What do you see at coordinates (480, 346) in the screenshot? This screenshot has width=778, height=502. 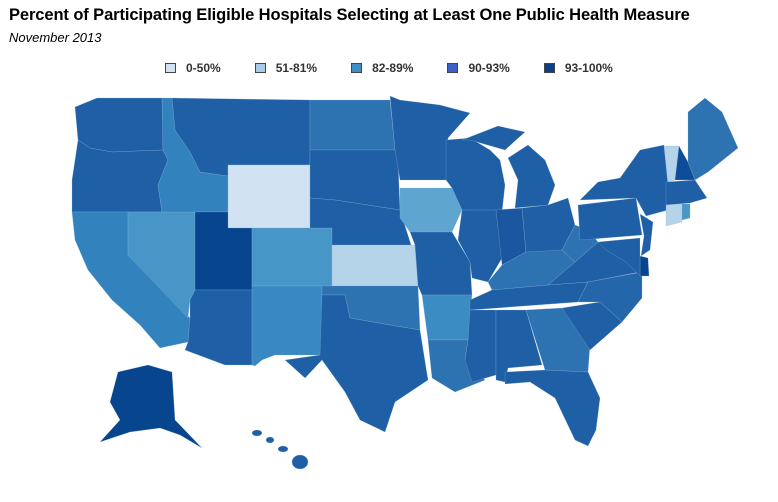 I see `state-ms` at bounding box center [480, 346].